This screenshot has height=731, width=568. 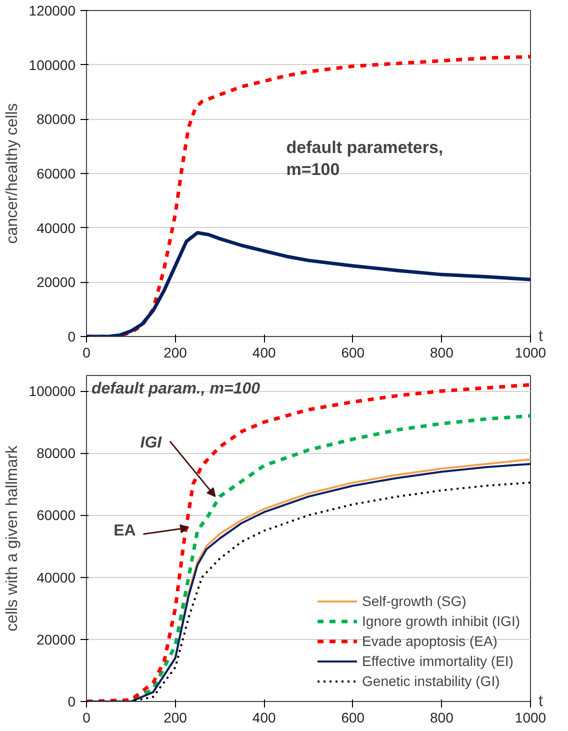 I want to click on y-tick-label: 120000, so click(x=52, y=10).